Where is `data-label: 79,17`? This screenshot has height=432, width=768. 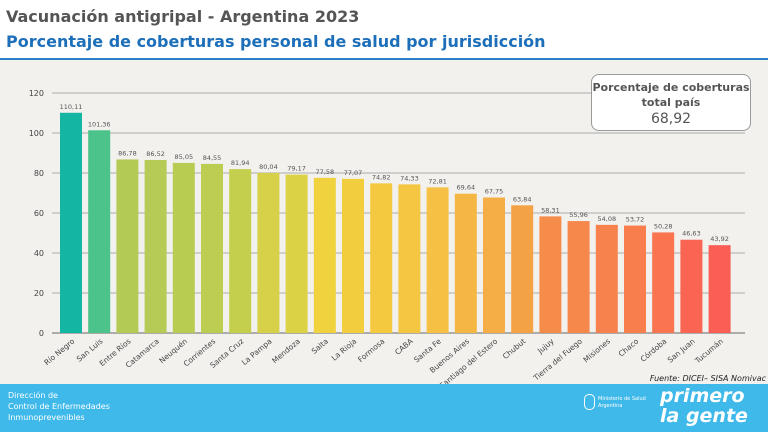 data-label: 79,17 is located at coordinates (296, 169).